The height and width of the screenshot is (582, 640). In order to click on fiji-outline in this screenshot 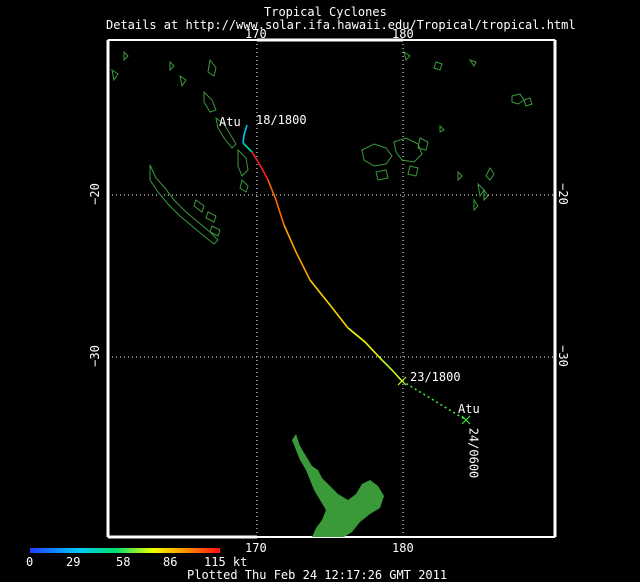, I will do `click(395, 159)`.